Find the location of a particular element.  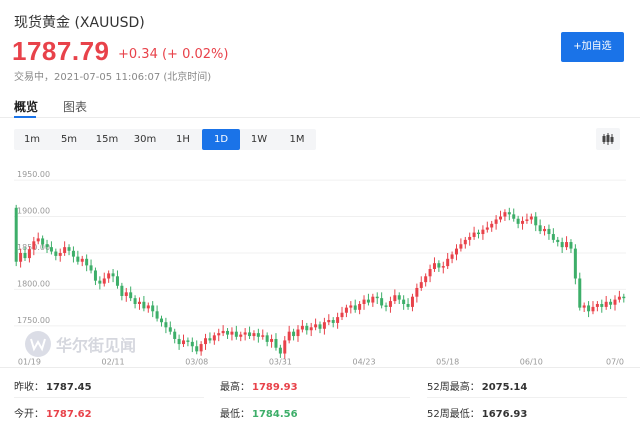

period-5m: 5m is located at coordinates (69, 139).